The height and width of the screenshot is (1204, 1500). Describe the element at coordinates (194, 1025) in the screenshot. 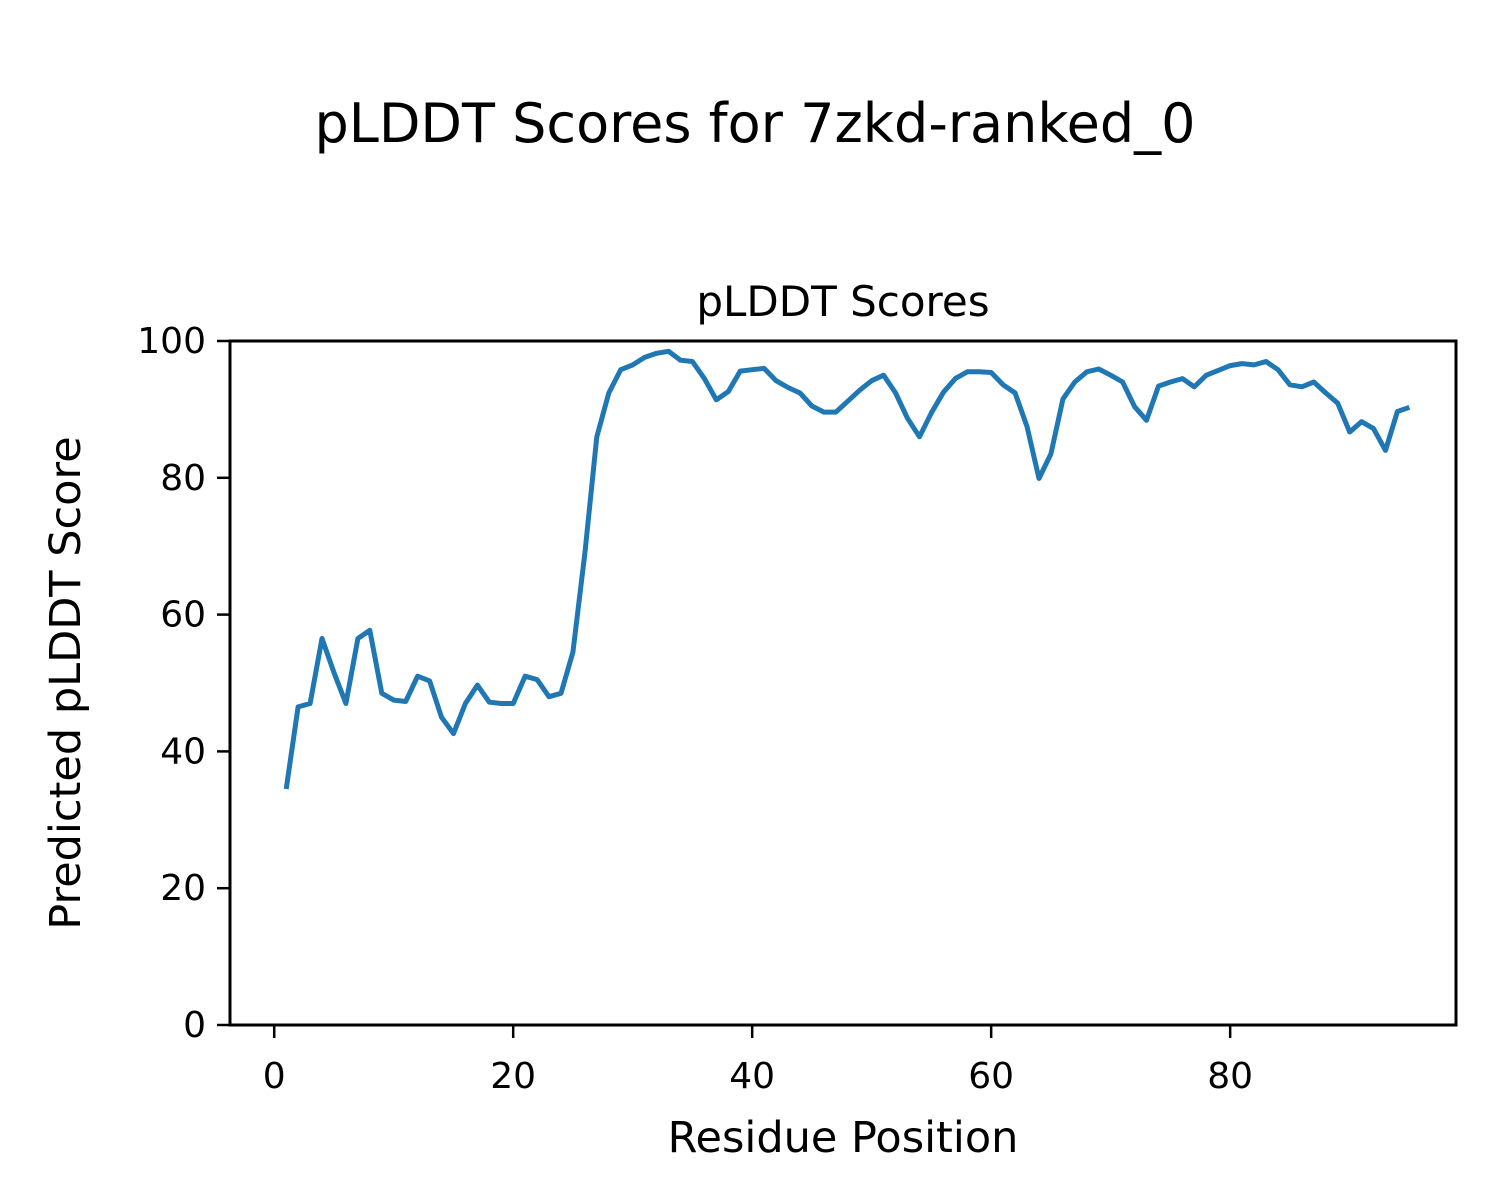

I see `y-tick-label: 0` at that location.